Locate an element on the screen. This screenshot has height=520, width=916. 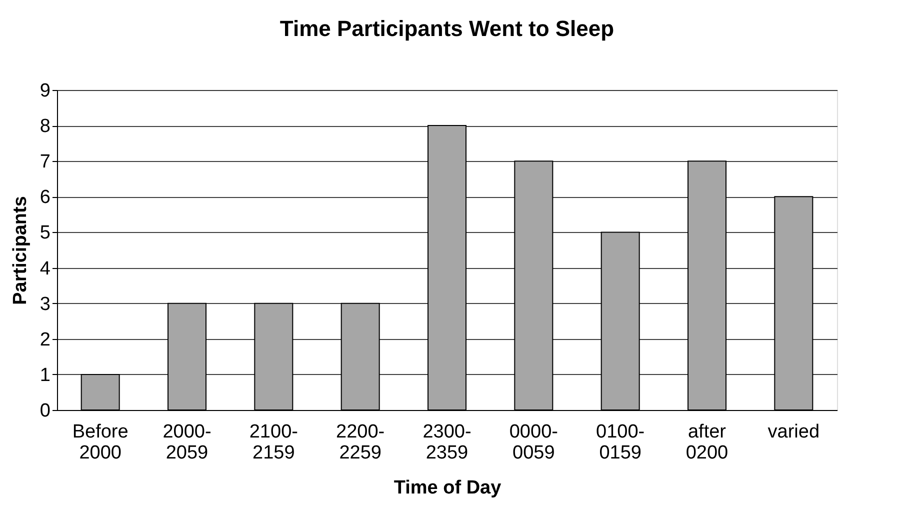
y-tick-label: 3 is located at coordinates (45, 304).